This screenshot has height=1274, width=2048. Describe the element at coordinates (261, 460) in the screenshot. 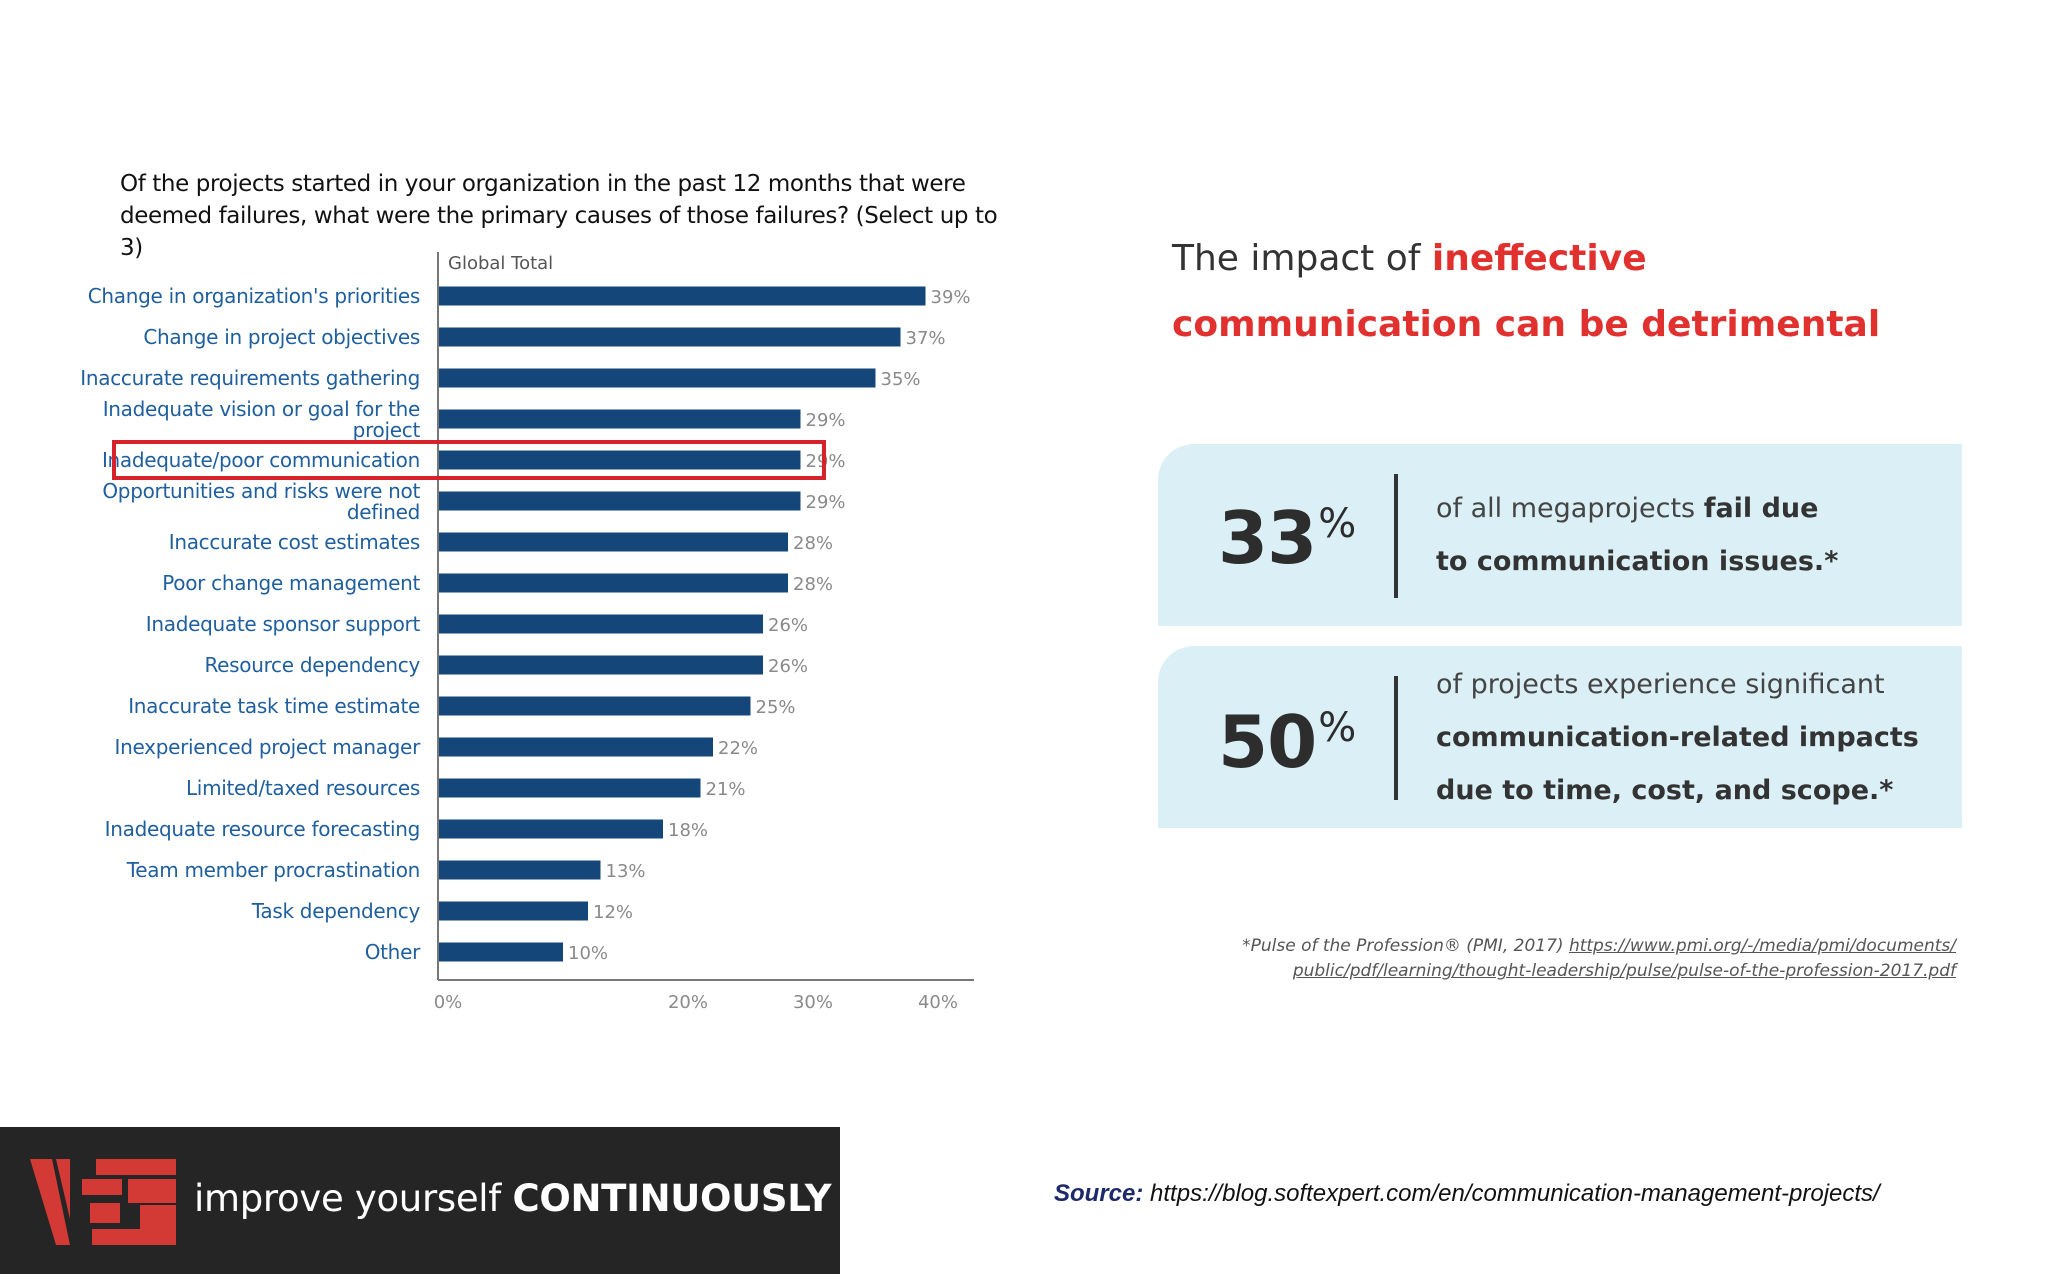

I see `category-label: Inadequate/poor communication` at that location.